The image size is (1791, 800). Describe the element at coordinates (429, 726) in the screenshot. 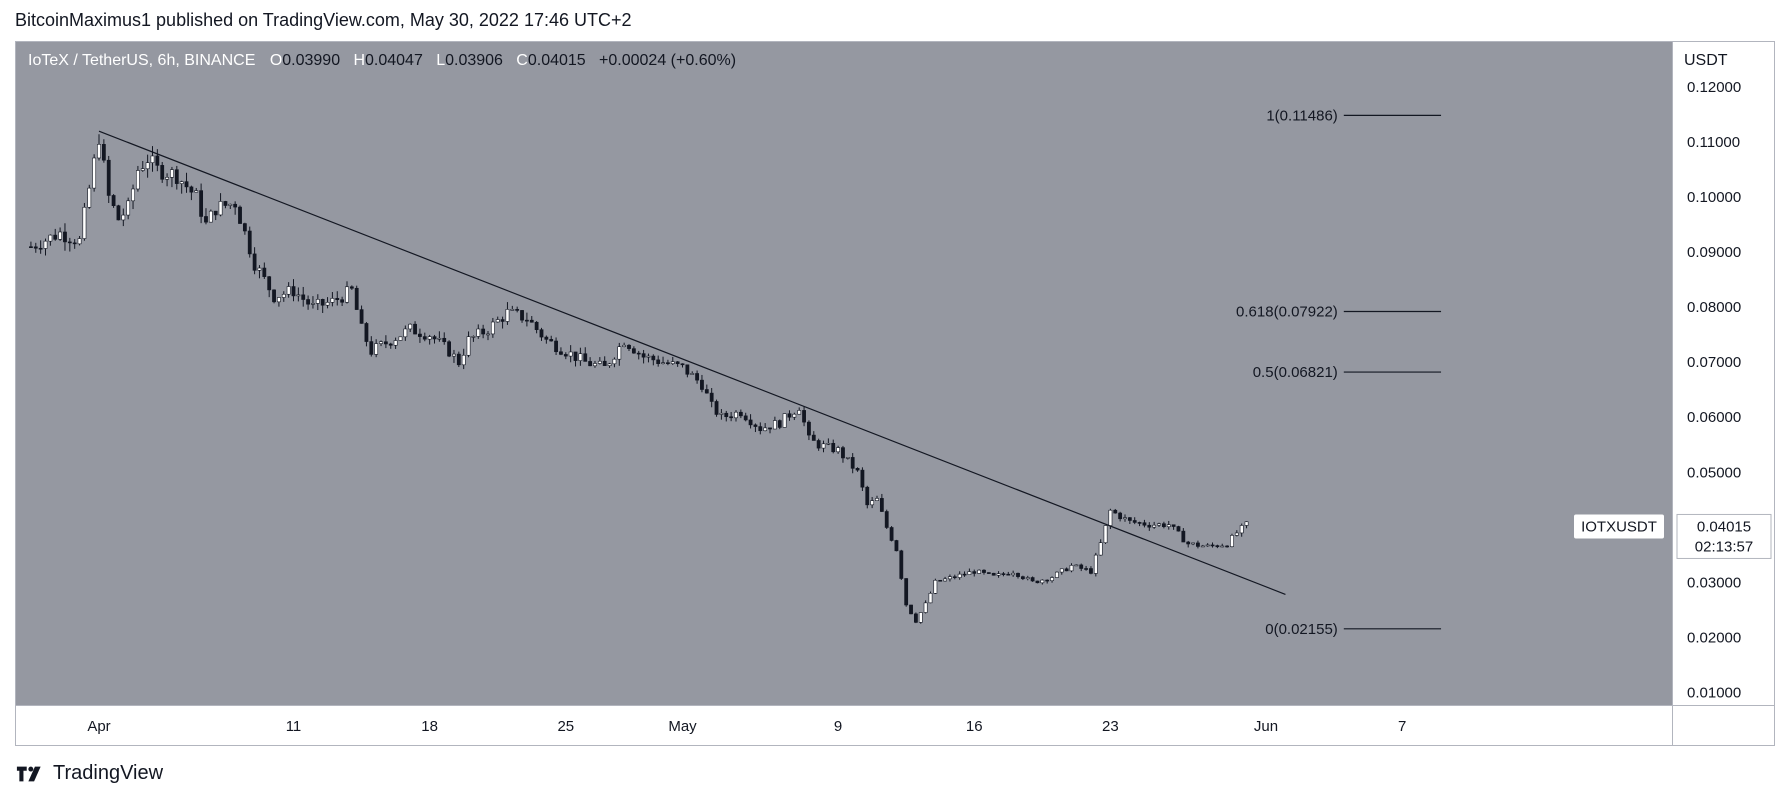

I see `time-tick-label: 18` at that location.